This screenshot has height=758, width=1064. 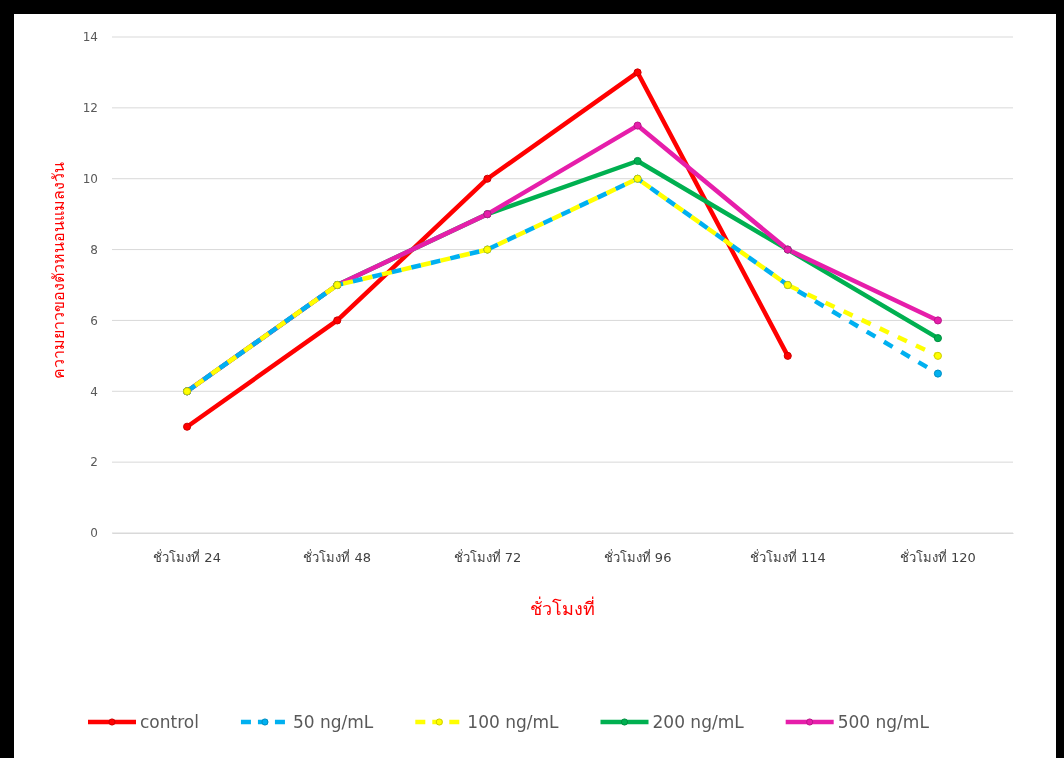 What do you see at coordinates (90, 108) in the screenshot?
I see `y-tick-label: 12` at bounding box center [90, 108].